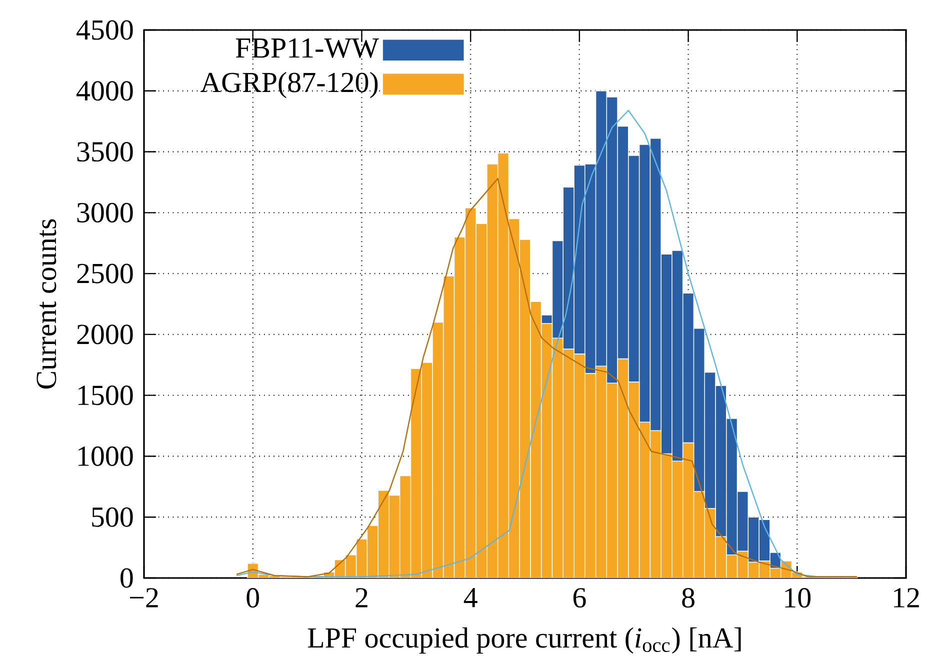 This screenshot has height=665, width=926. I want to click on x-tick-label: −2, so click(144, 598).